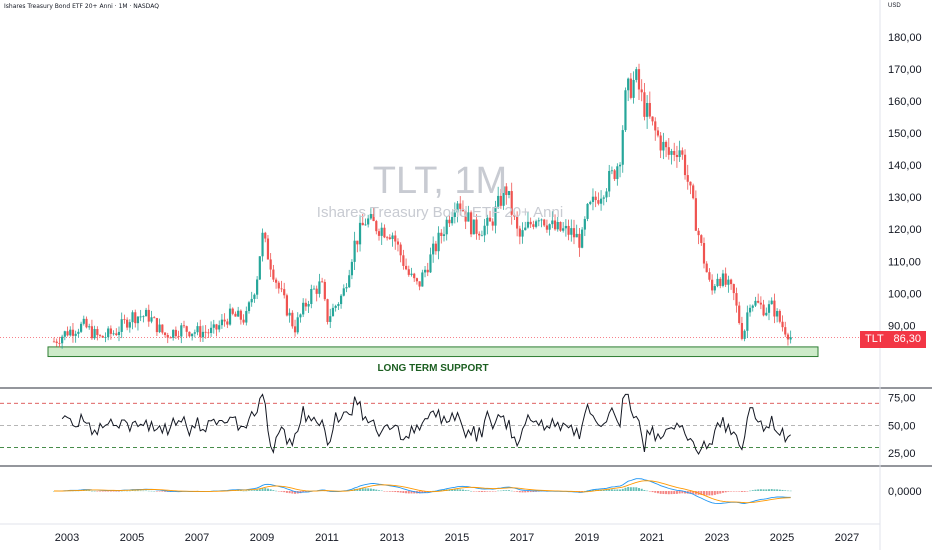  Describe the element at coordinates (894, 6) in the screenshot. I see `currency-label: USD` at that location.